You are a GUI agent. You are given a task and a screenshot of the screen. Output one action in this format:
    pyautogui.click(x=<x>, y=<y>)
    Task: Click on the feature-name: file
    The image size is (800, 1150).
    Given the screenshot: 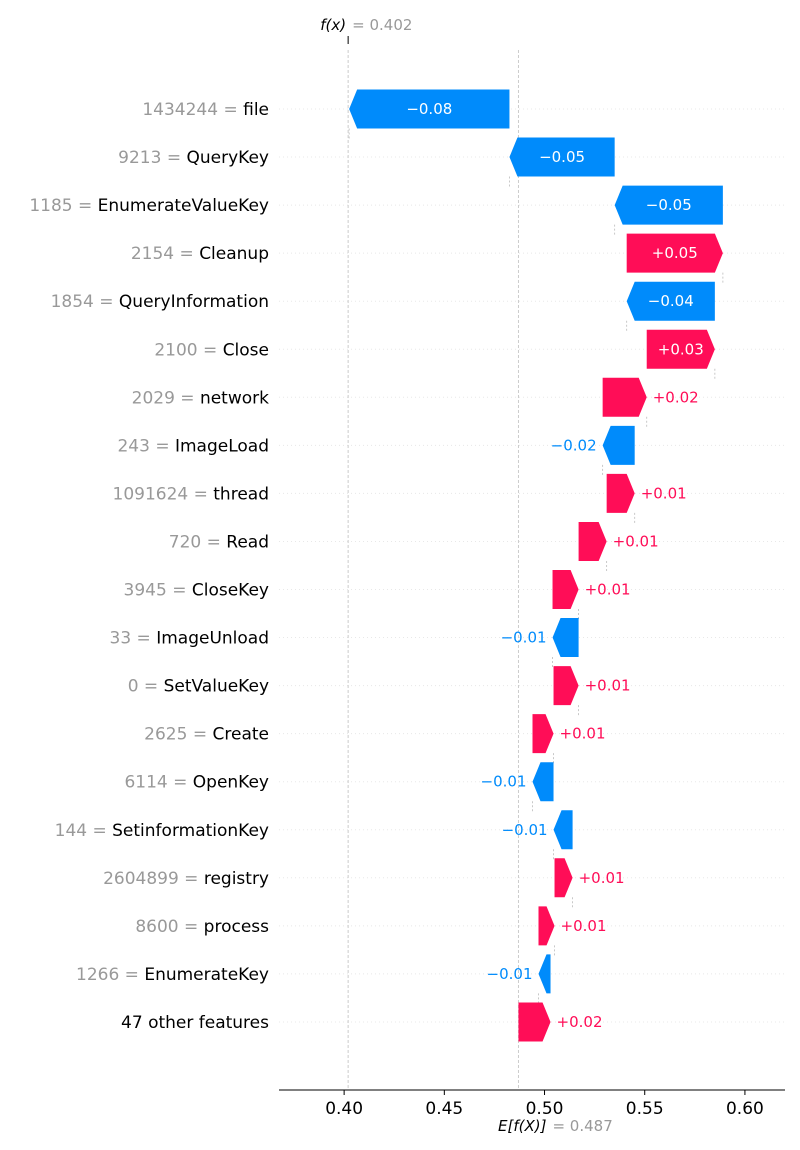 What is the action you would take?
    pyautogui.click(x=256, y=110)
    